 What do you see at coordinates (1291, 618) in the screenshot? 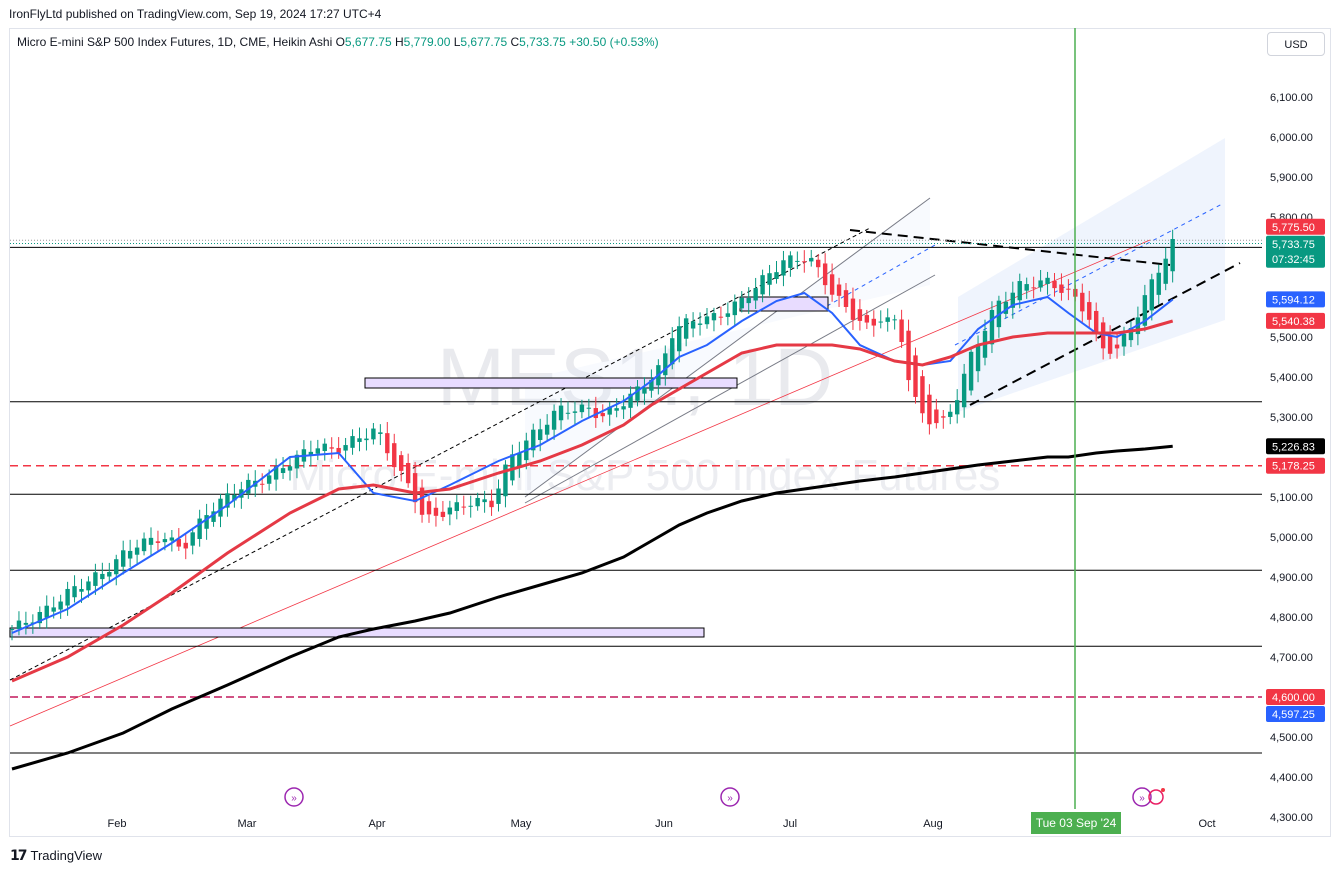
I see `price-tick: 4,800.00` at bounding box center [1291, 618].